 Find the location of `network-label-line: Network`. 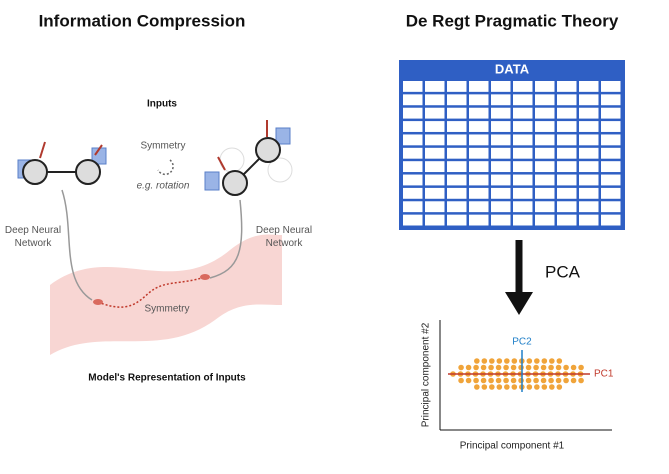

network-label-line: Network is located at coordinates (285, 243).